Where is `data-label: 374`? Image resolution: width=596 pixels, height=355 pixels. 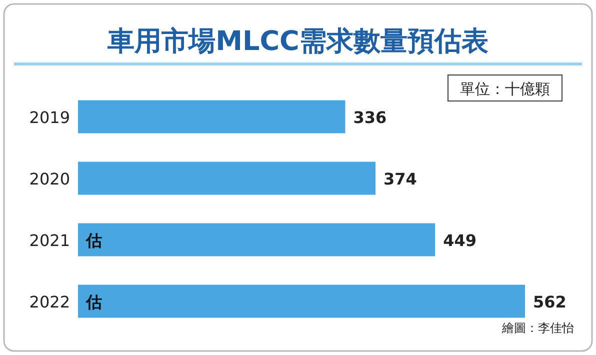 data-label: 374 is located at coordinates (400, 178).